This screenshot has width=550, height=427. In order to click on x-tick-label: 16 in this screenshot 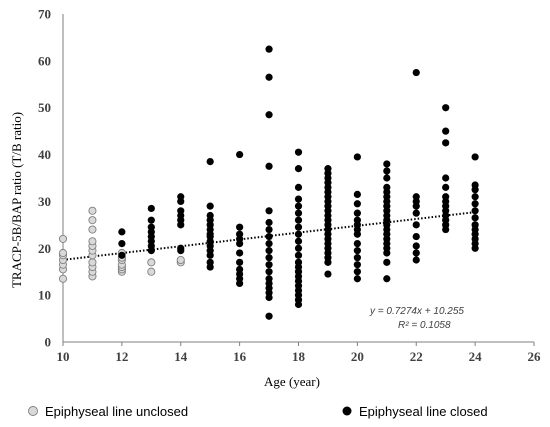, I will do `click(240, 356)`.